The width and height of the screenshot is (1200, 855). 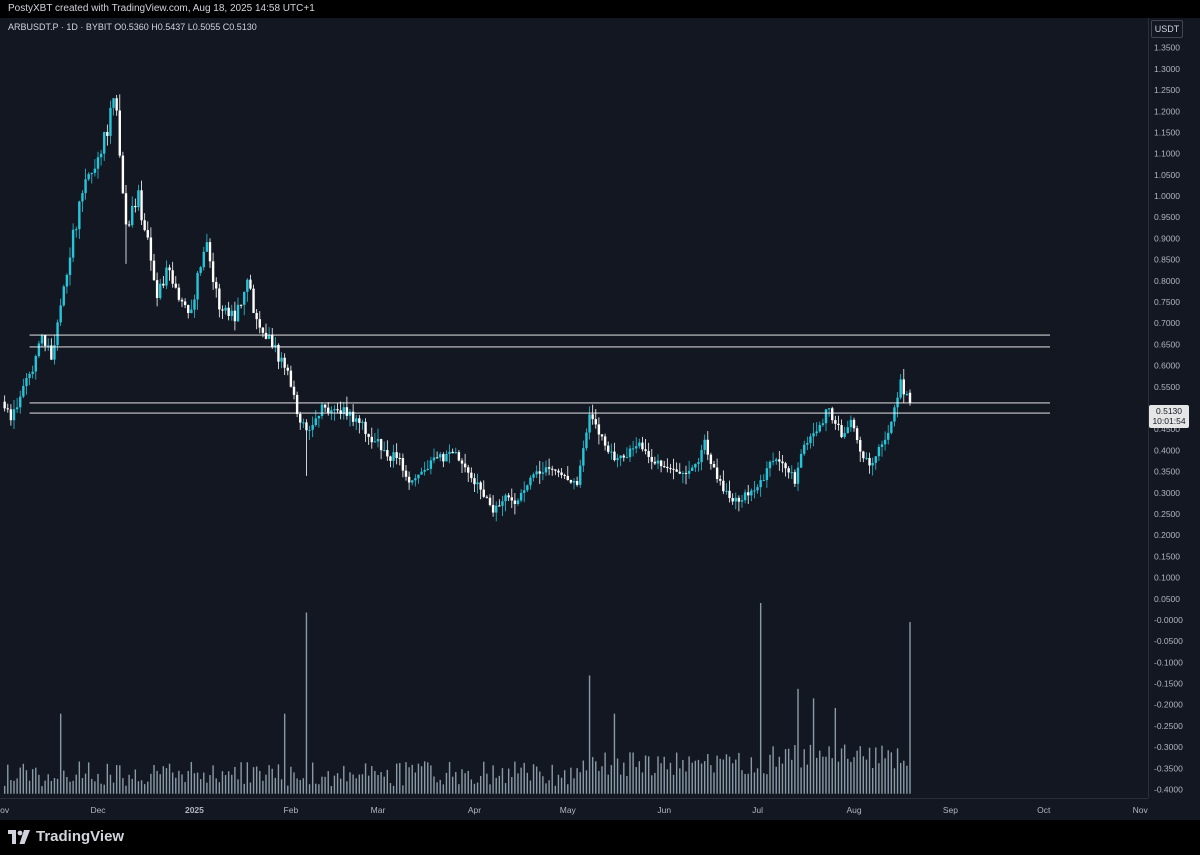 What do you see at coordinates (1167, 29) in the screenshot?
I see `currency-button: USDT` at bounding box center [1167, 29].